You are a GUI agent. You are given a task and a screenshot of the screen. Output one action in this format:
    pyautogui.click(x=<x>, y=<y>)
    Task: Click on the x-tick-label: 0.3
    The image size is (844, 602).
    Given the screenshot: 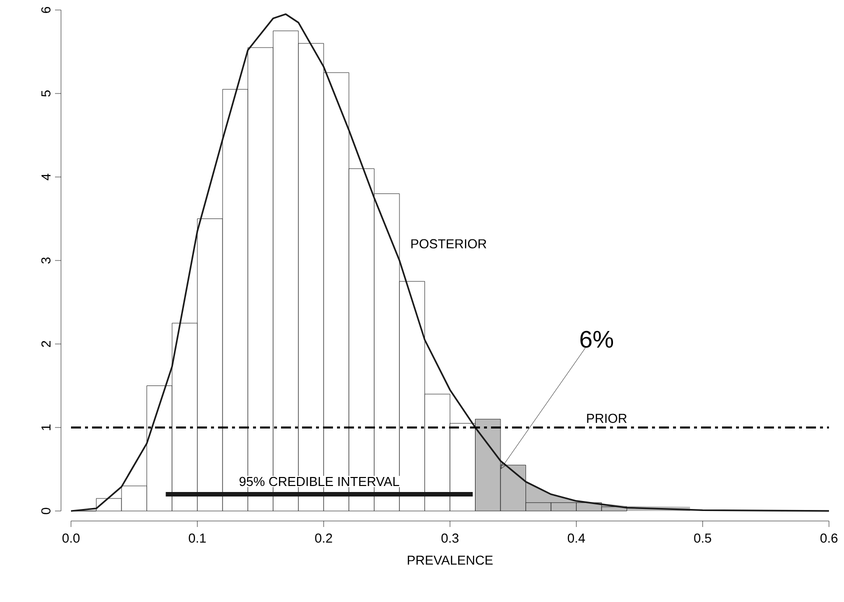 What is the action you would take?
    pyautogui.click(x=449, y=538)
    